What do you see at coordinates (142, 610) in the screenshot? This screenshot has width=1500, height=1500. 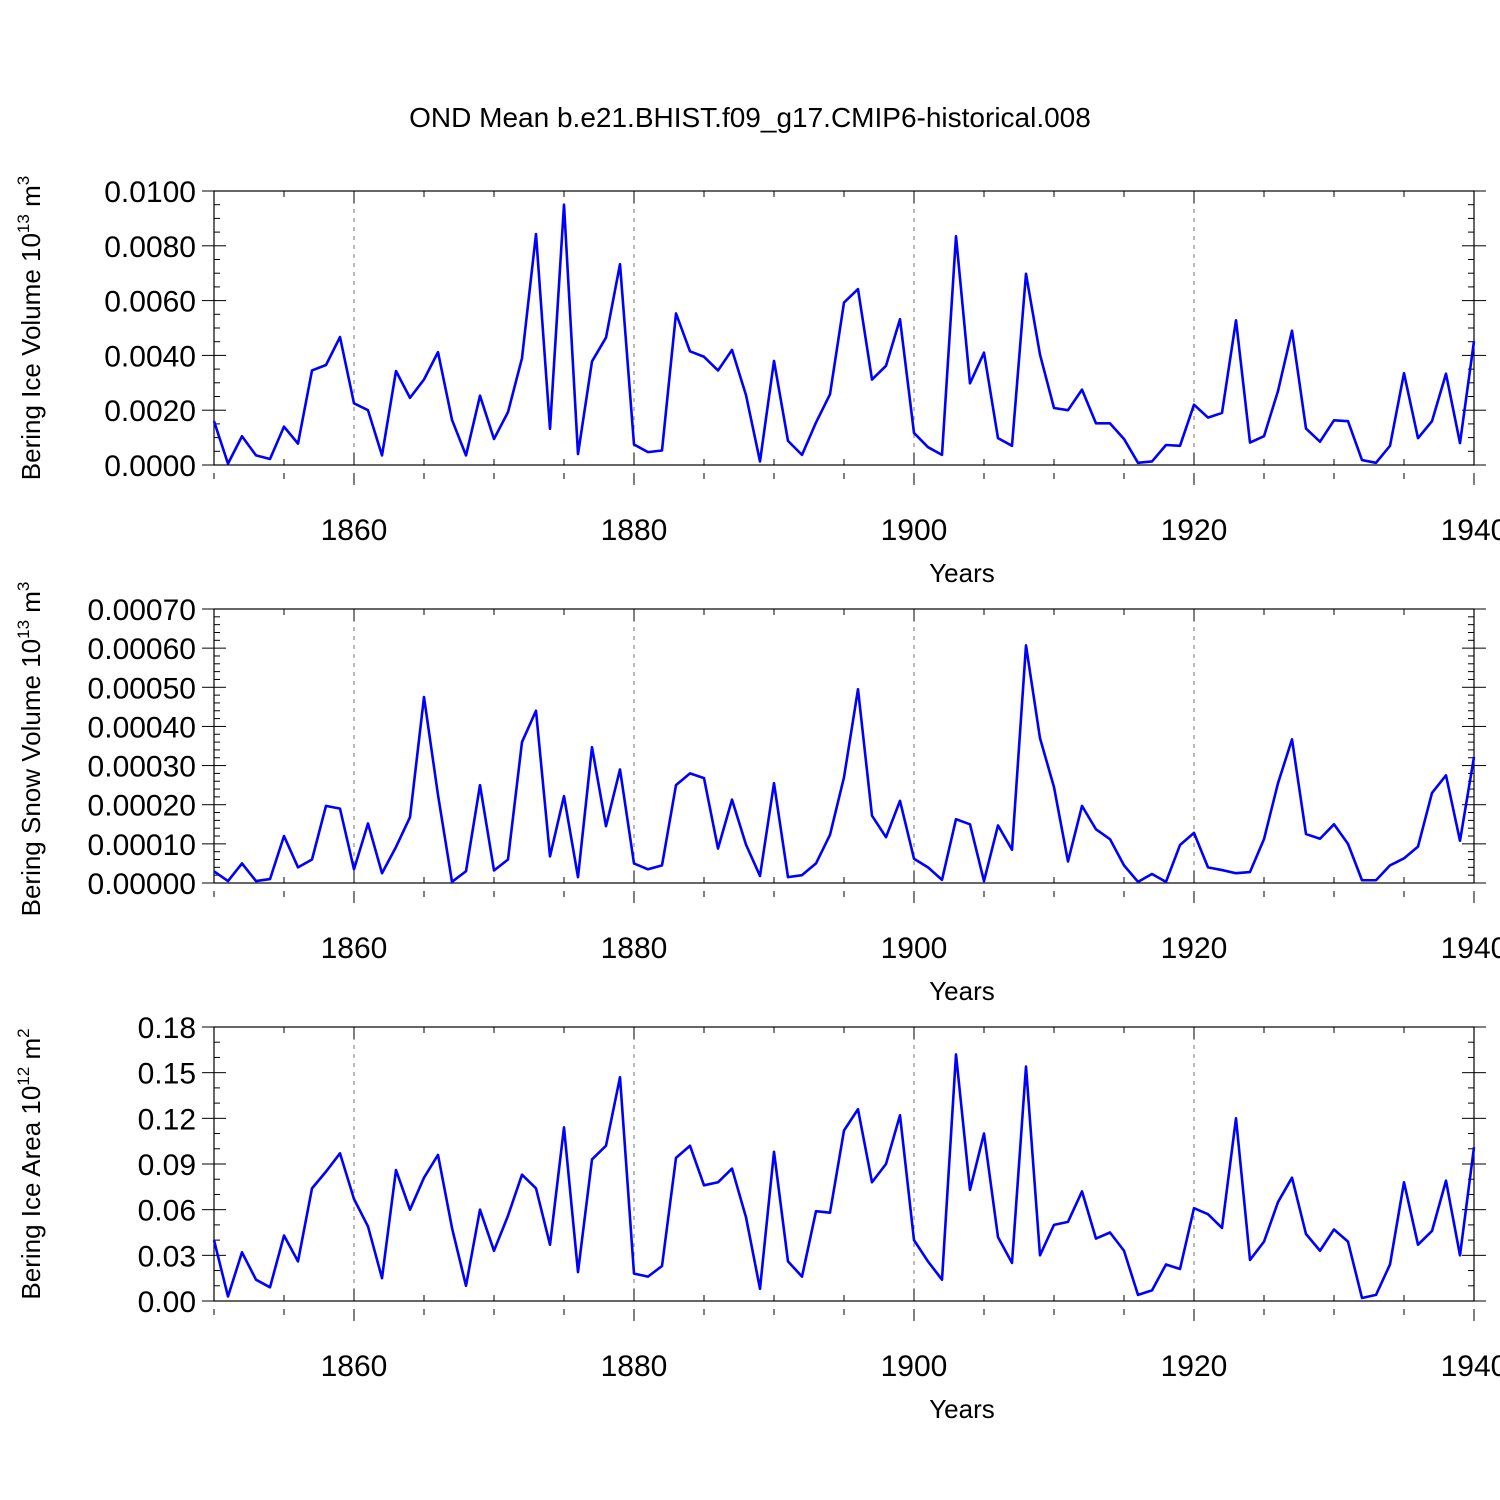 I see `y-tick-label: 0.00070` at bounding box center [142, 610].